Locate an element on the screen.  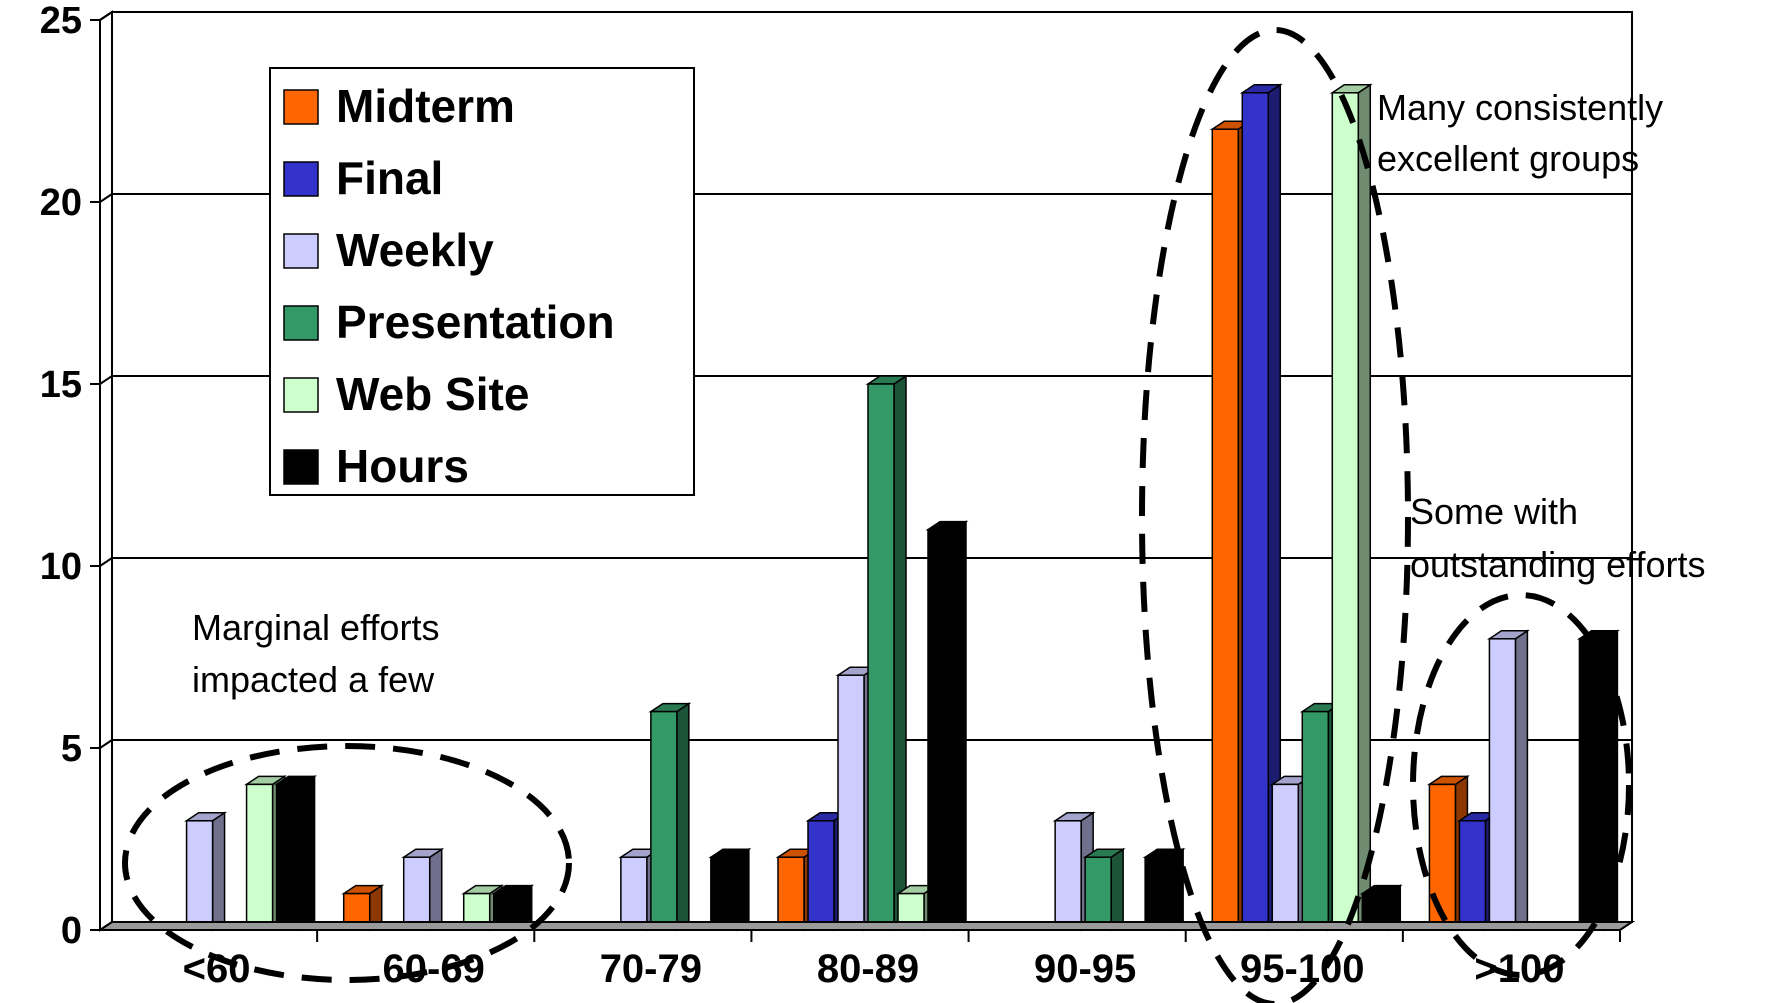
annotation-outstanding: Some with outstanding efforts is located at coordinates (1558, 538).